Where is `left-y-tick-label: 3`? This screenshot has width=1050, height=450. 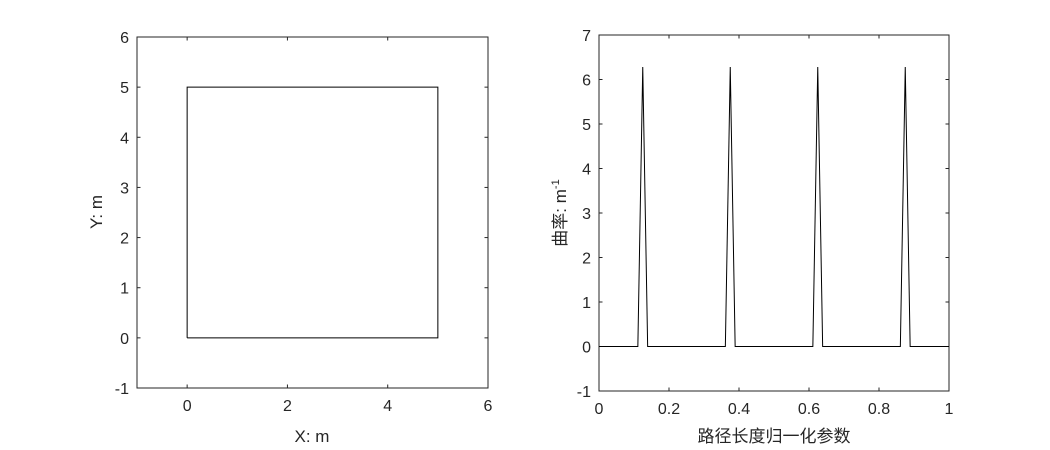
left-y-tick-label: 3 is located at coordinates (124, 188).